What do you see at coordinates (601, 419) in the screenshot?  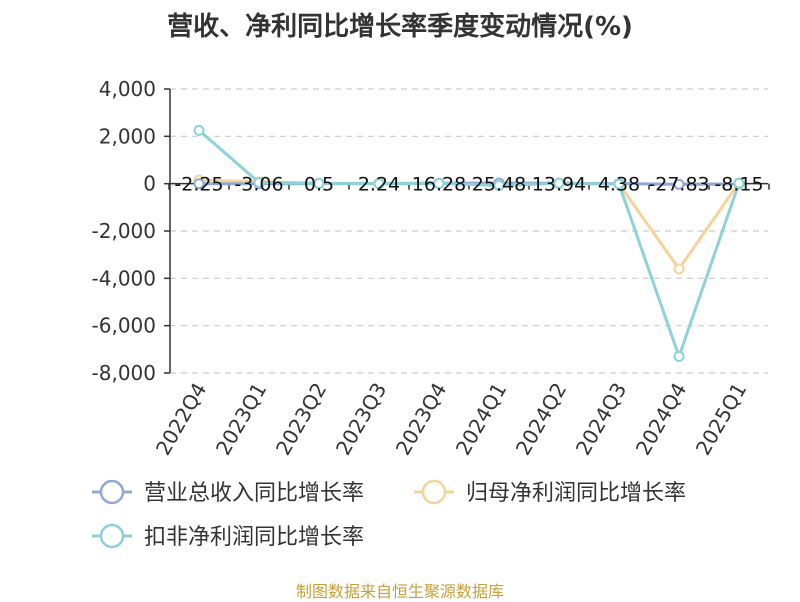 I see `x-tick-label: 2024Q3` at bounding box center [601, 419].